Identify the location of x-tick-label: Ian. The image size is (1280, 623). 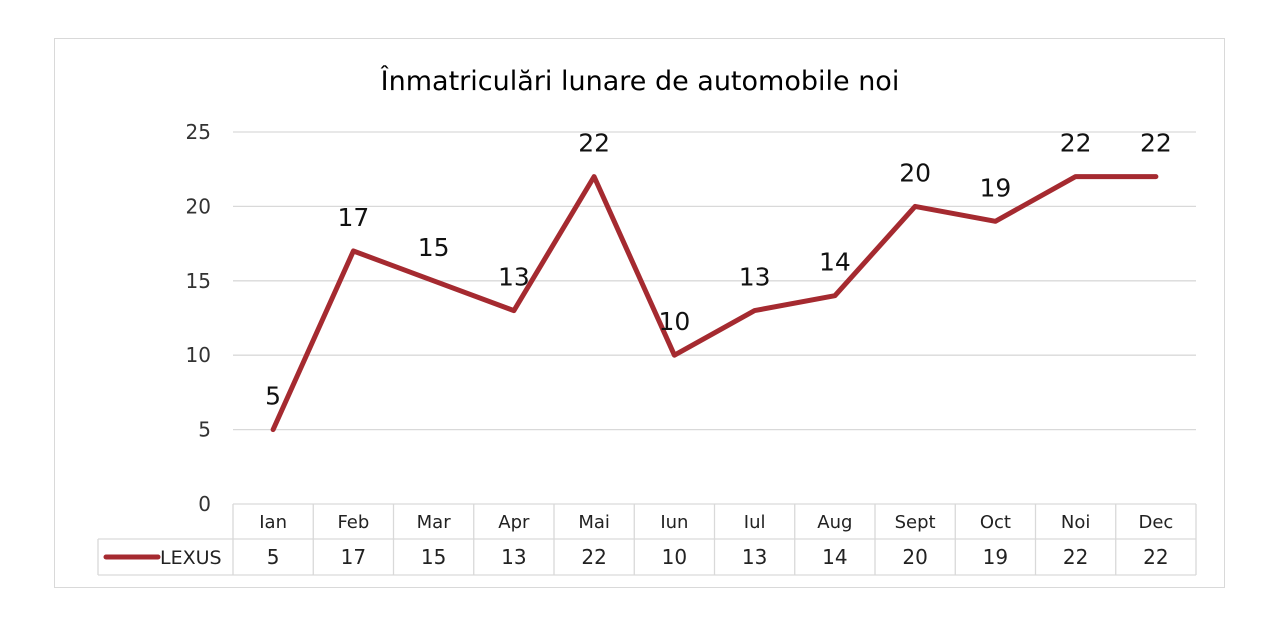
(273, 522).